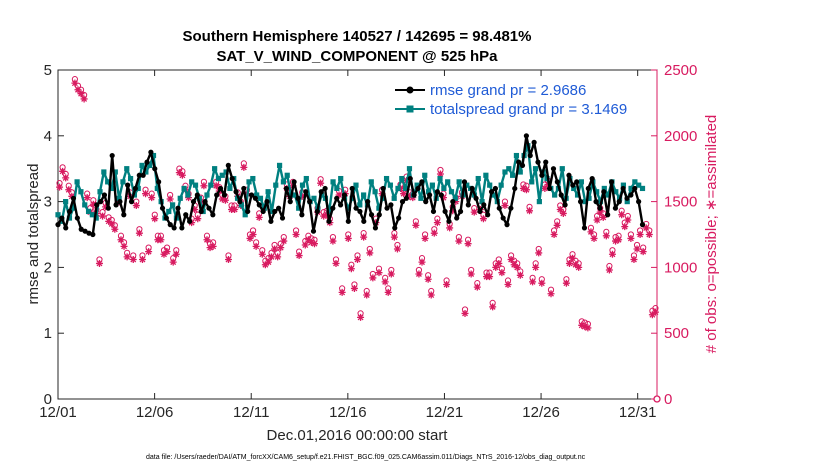 The image size is (830, 470). I want to click on x-tick-label: 12/16, so click(348, 412).